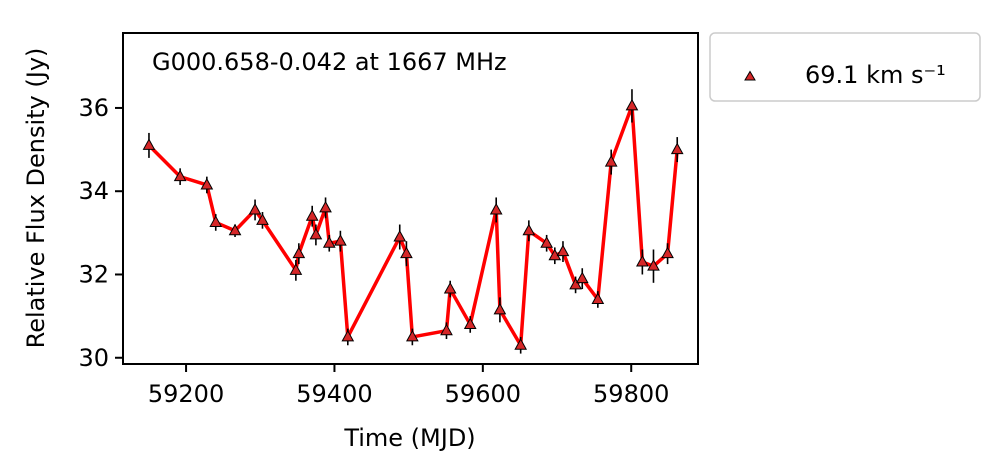 The height and width of the screenshot is (454, 1003). What do you see at coordinates (408, 386) in the screenshot?
I see `x-axis: 59200 59400 59600 59800` at bounding box center [408, 386].